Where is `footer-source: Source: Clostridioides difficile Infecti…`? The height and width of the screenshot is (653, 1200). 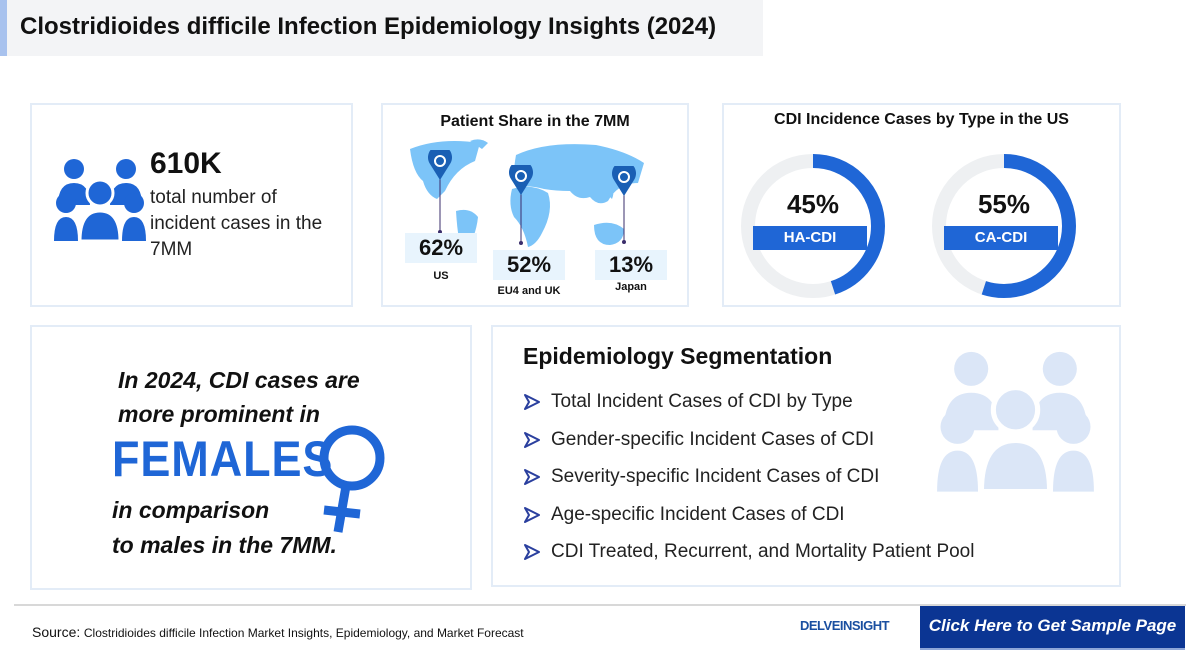
footer-source: Source: Clostridioides difficile Infecti… is located at coordinates (278, 632).